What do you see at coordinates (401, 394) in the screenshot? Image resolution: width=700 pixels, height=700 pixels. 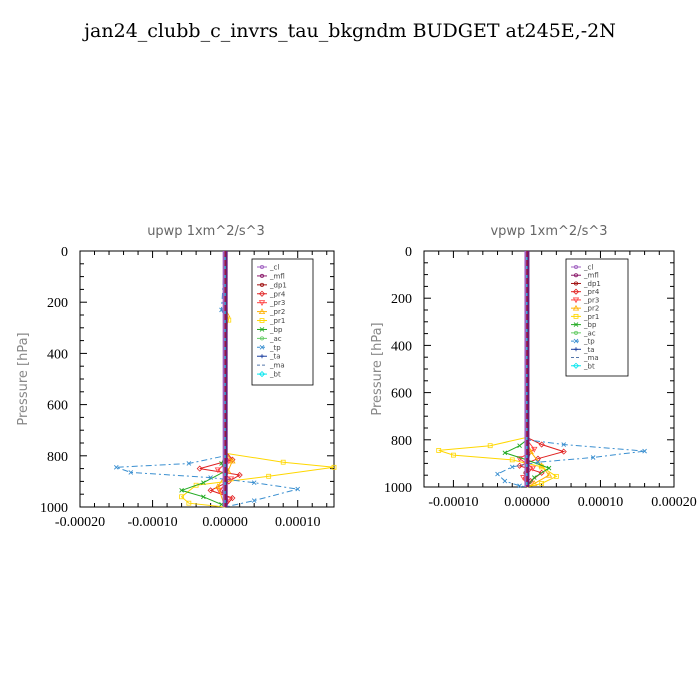 I see `y-tick-label: 600` at bounding box center [401, 394].